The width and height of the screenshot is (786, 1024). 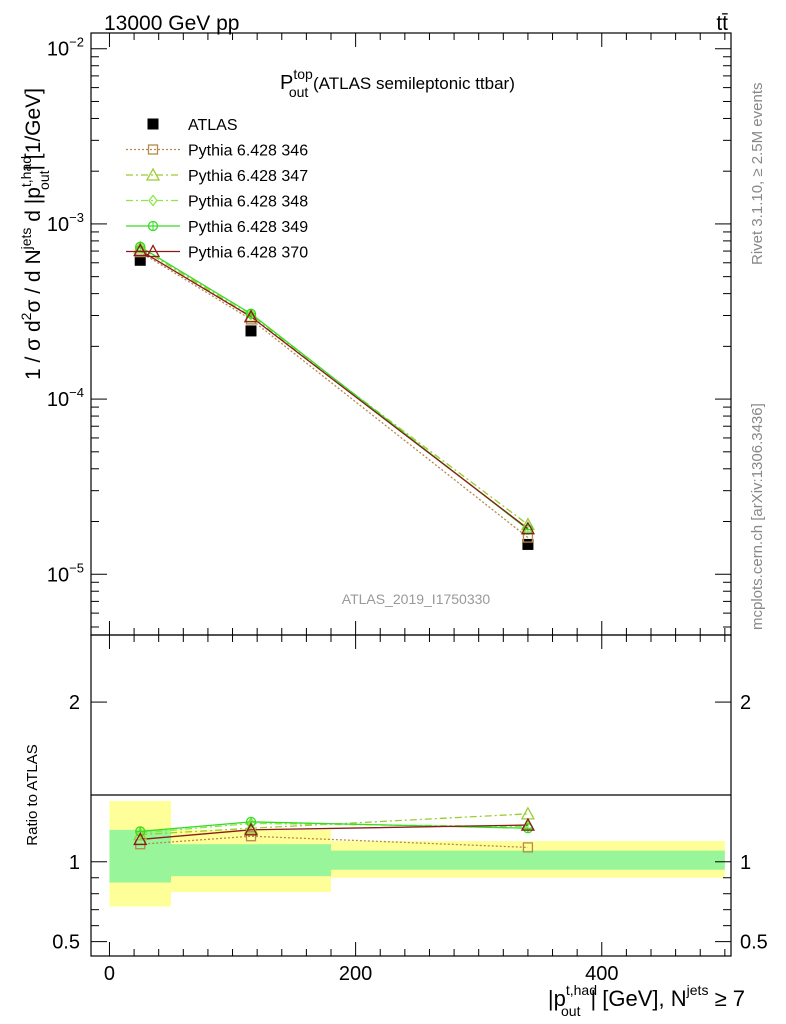 What do you see at coordinates (32, 794) in the screenshot?
I see `ratio-y-axis-label: Ratio to ATLAS` at bounding box center [32, 794].